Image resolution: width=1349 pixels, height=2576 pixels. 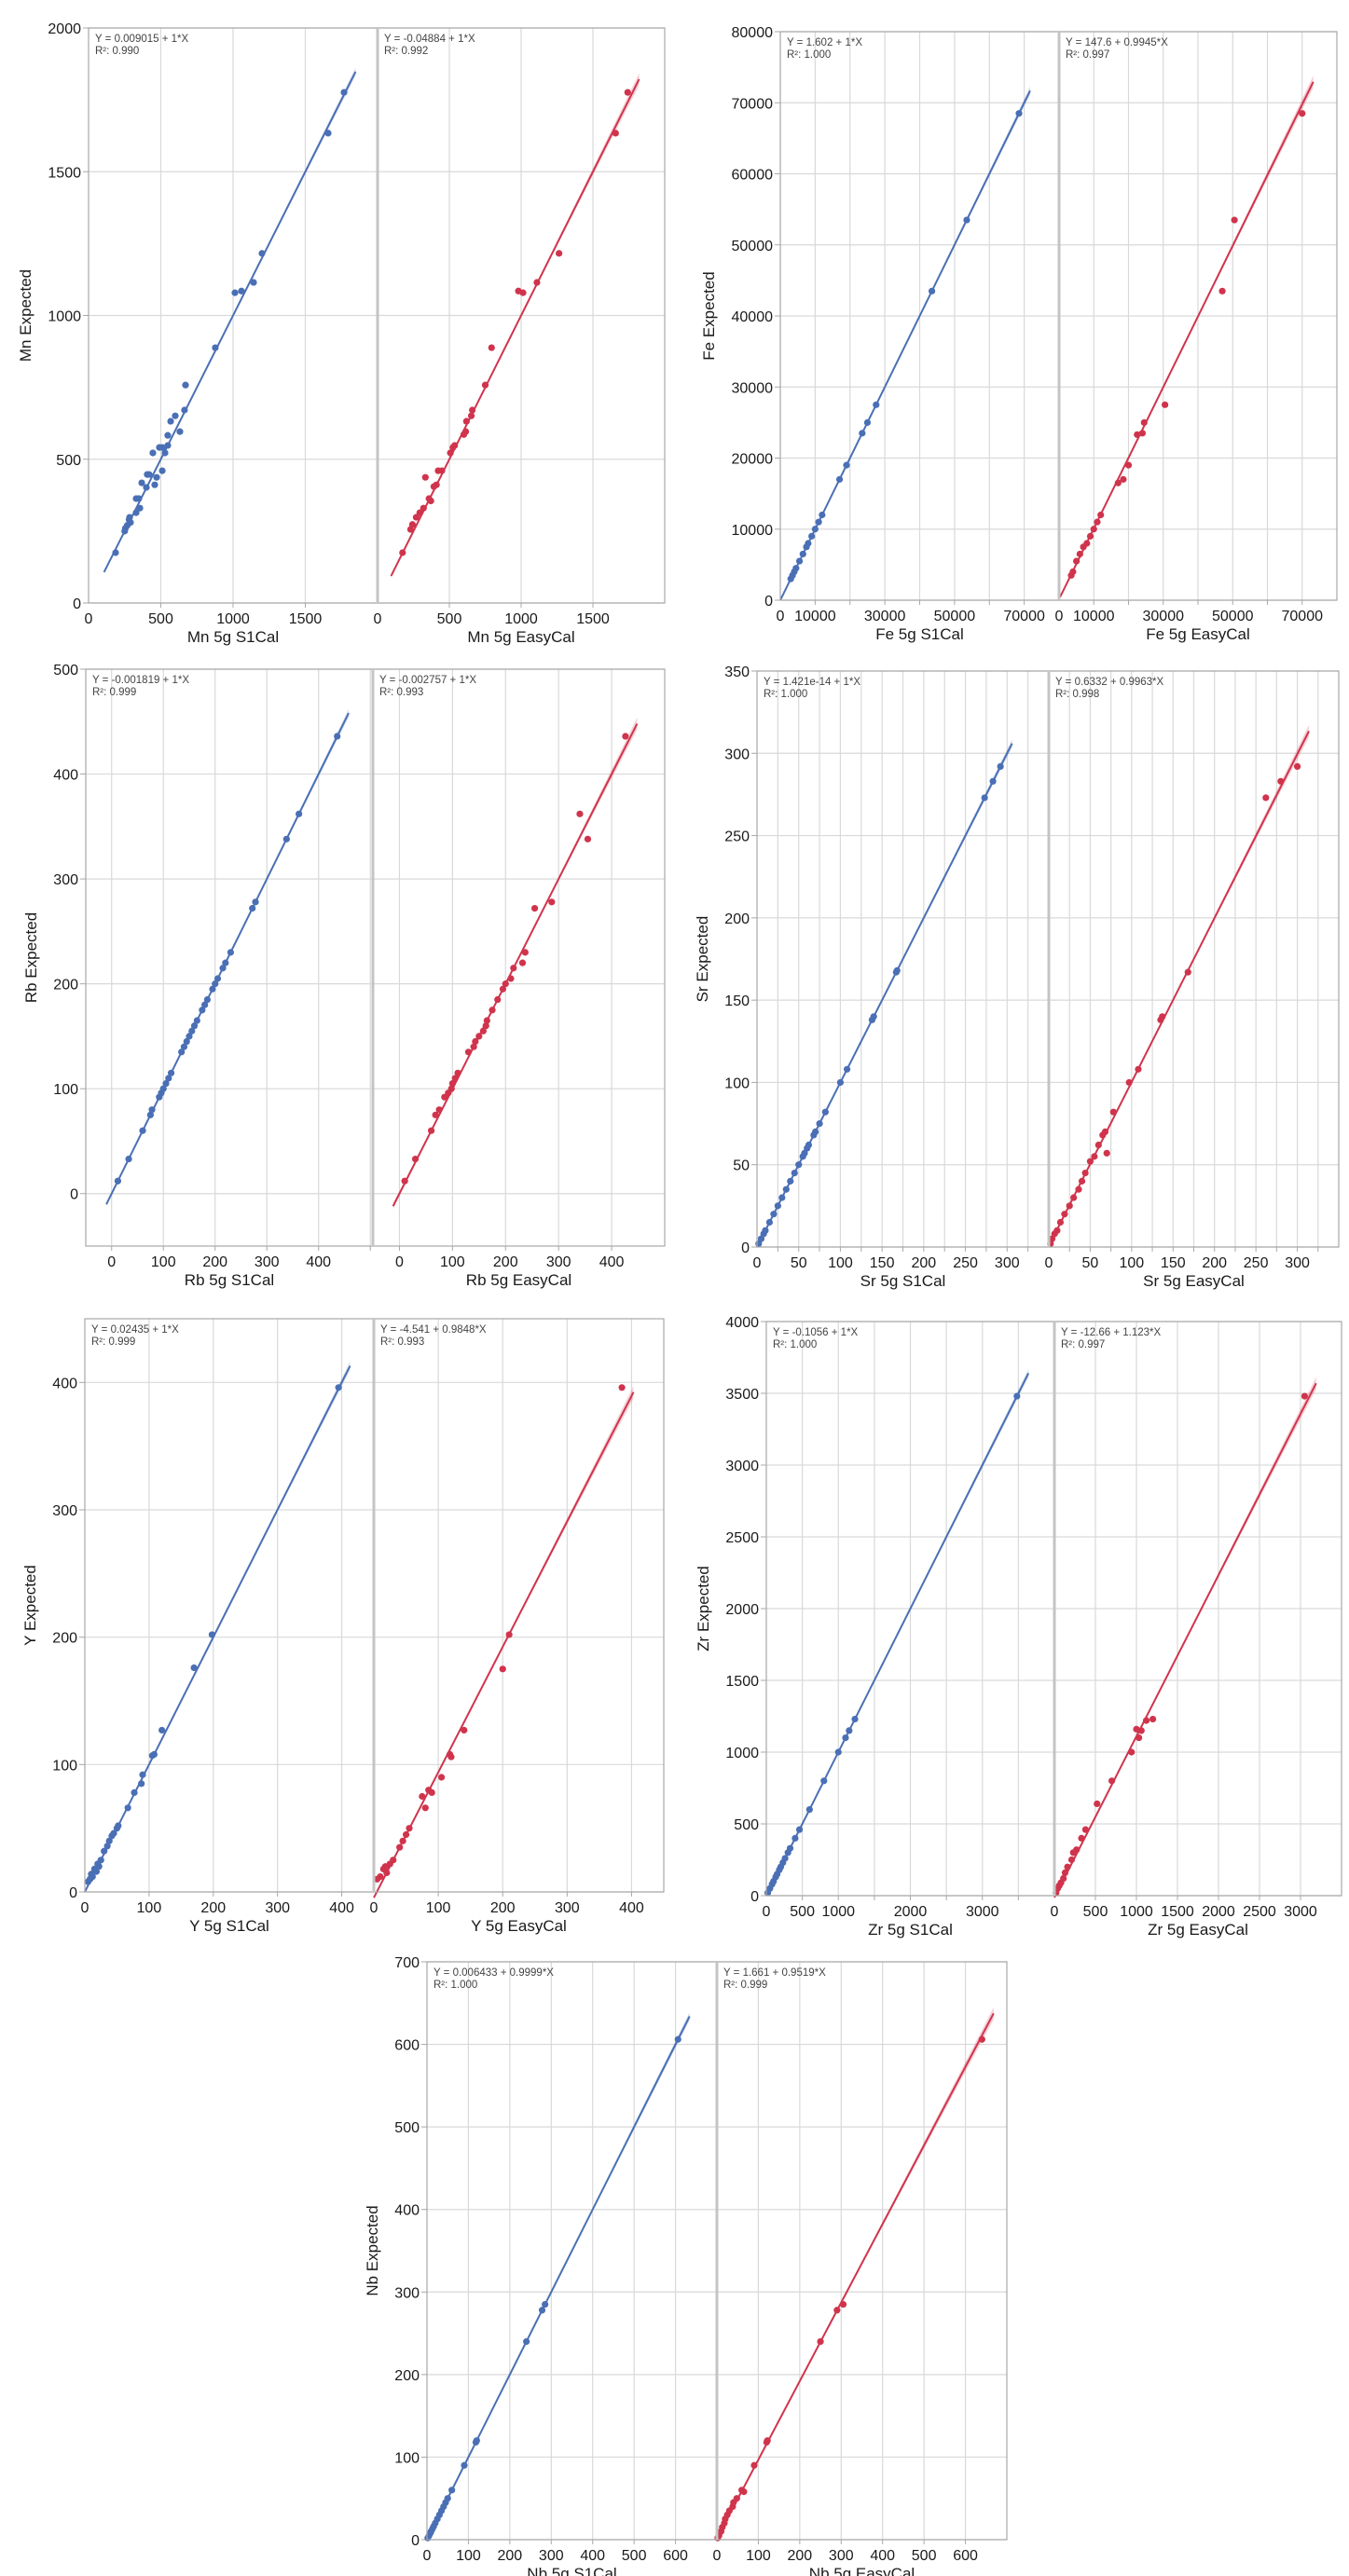 I want to click on x-tick-label: 50, so click(x=1090, y=1263).